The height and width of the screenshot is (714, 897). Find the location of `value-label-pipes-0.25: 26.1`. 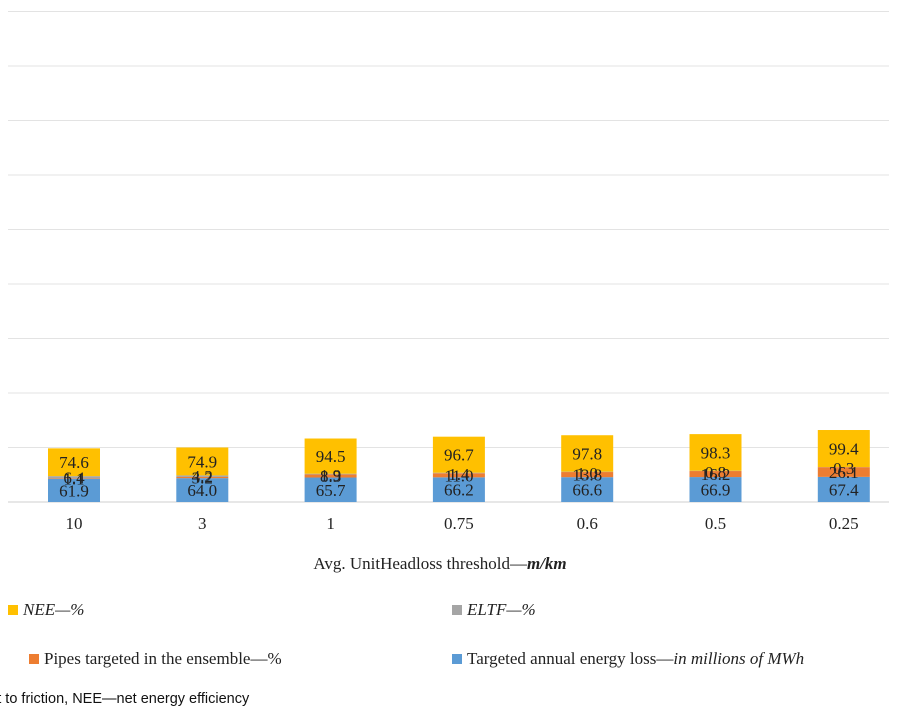

value-label-pipes-0.25: 26.1 is located at coordinates (844, 472).